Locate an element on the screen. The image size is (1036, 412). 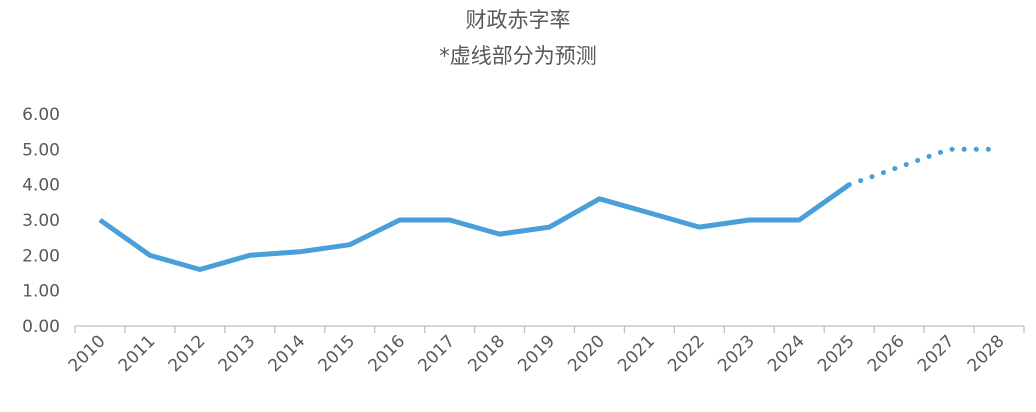
x-tick-label: 2025 is located at coordinates (836, 353).